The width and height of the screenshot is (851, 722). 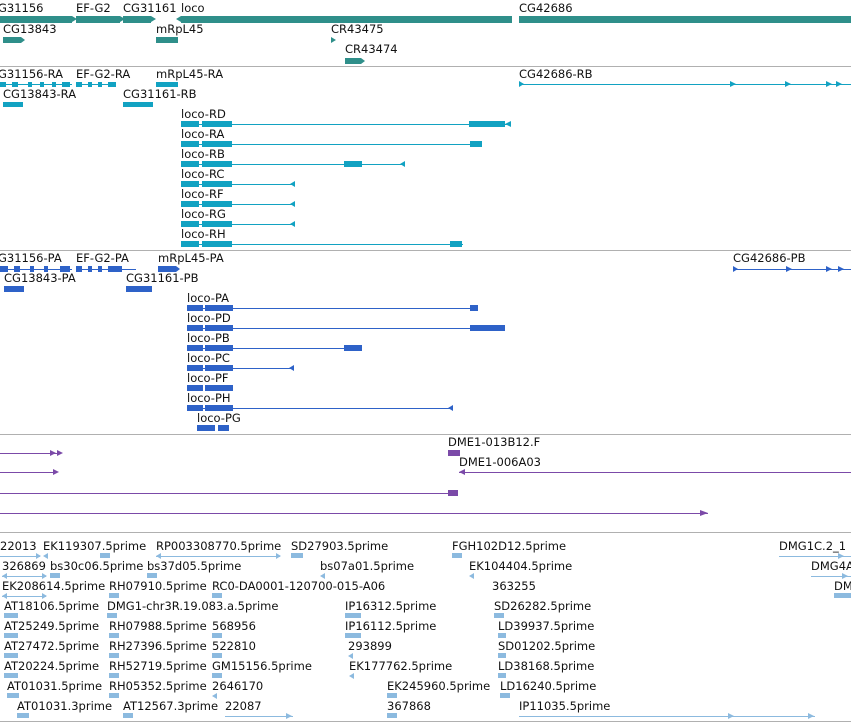 I want to click on est-label: GM15156.5prime, so click(x=262, y=666).